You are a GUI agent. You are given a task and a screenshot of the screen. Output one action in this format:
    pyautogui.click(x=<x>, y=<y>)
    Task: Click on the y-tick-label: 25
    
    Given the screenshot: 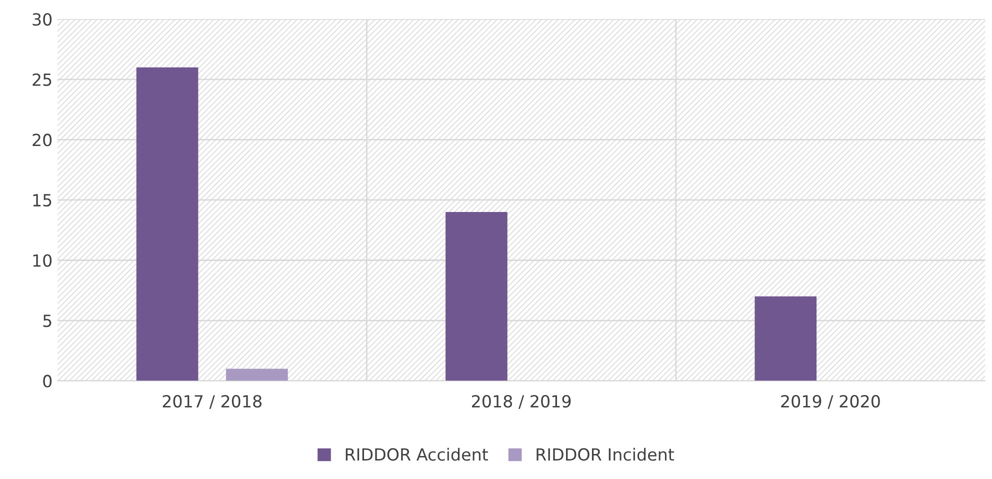 What is the action you would take?
    pyautogui.click(x=42, y=79)
    